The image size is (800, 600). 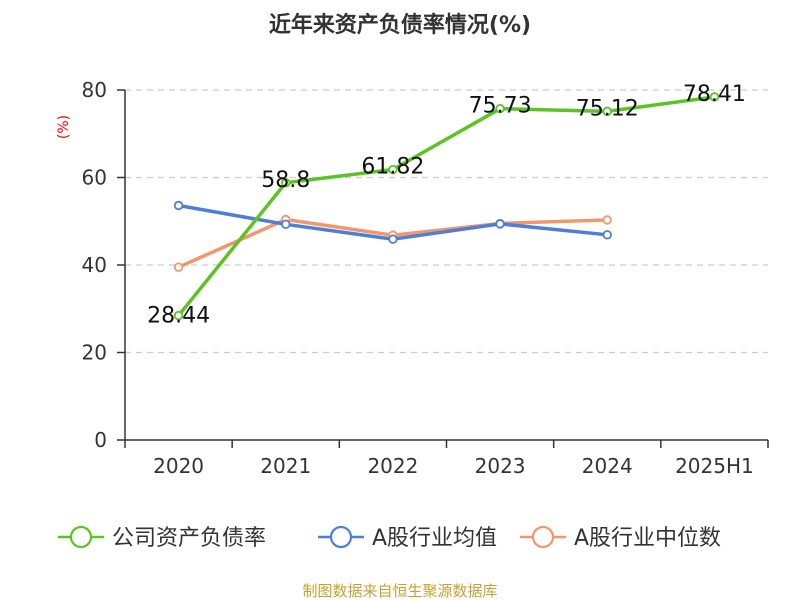 I want to click on legend-item: A股行业中位数, so click(x=620, y=538).